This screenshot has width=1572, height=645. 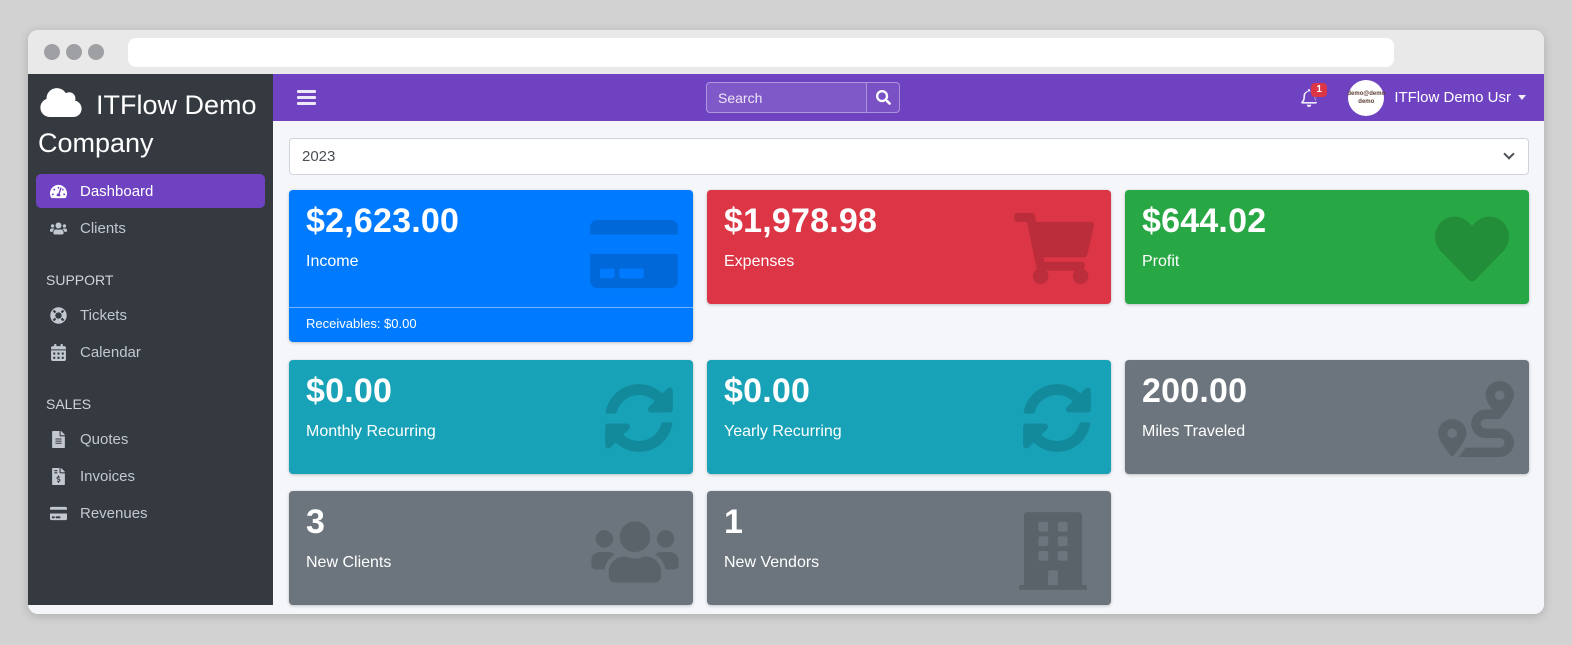 I want to click on sidebar-item-revenues: Revenues, so click(x=150, y=513).